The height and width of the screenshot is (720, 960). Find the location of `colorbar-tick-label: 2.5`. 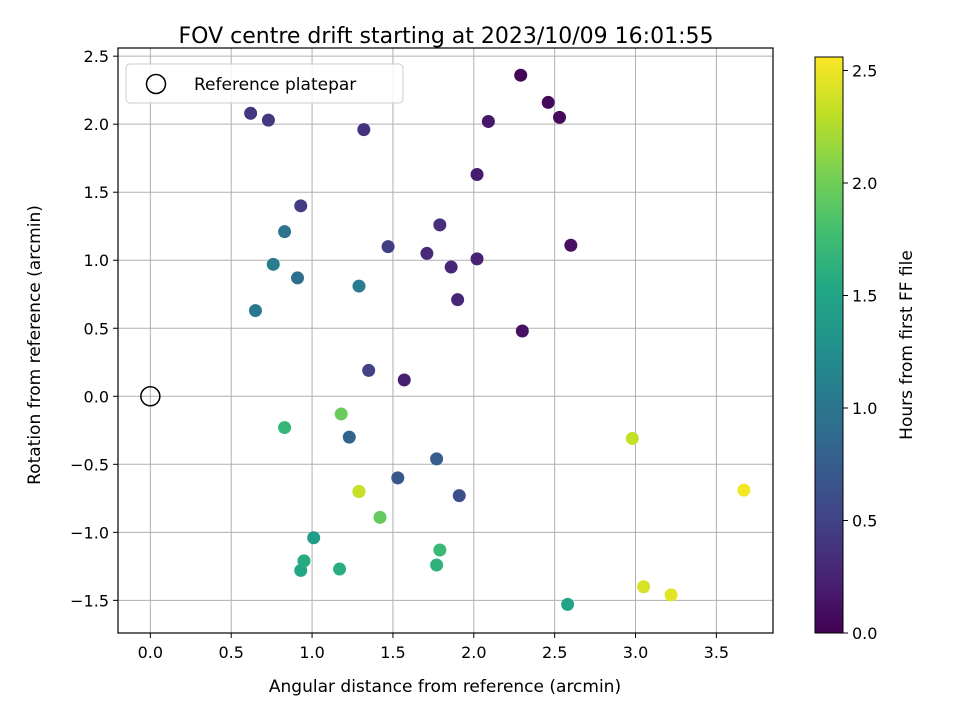

colorbar-tick-label: 2.5 is located at coordinates (864, 71).